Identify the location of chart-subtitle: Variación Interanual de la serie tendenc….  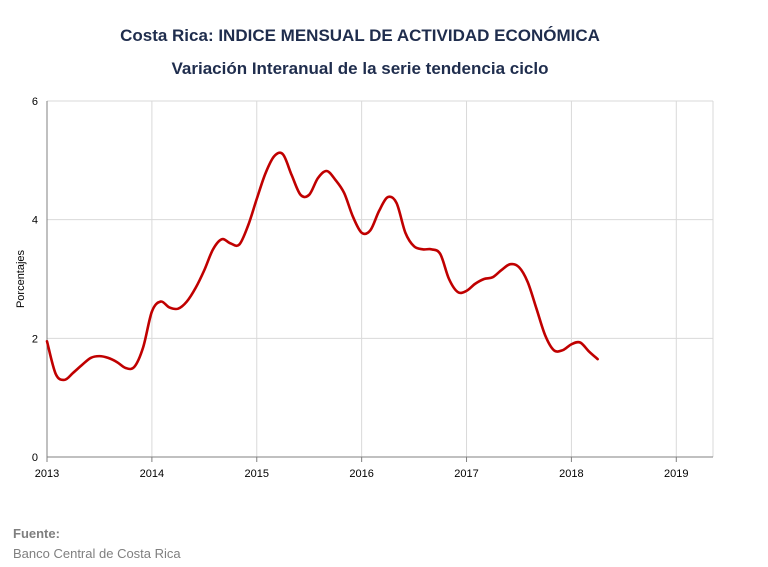
(360, 68).